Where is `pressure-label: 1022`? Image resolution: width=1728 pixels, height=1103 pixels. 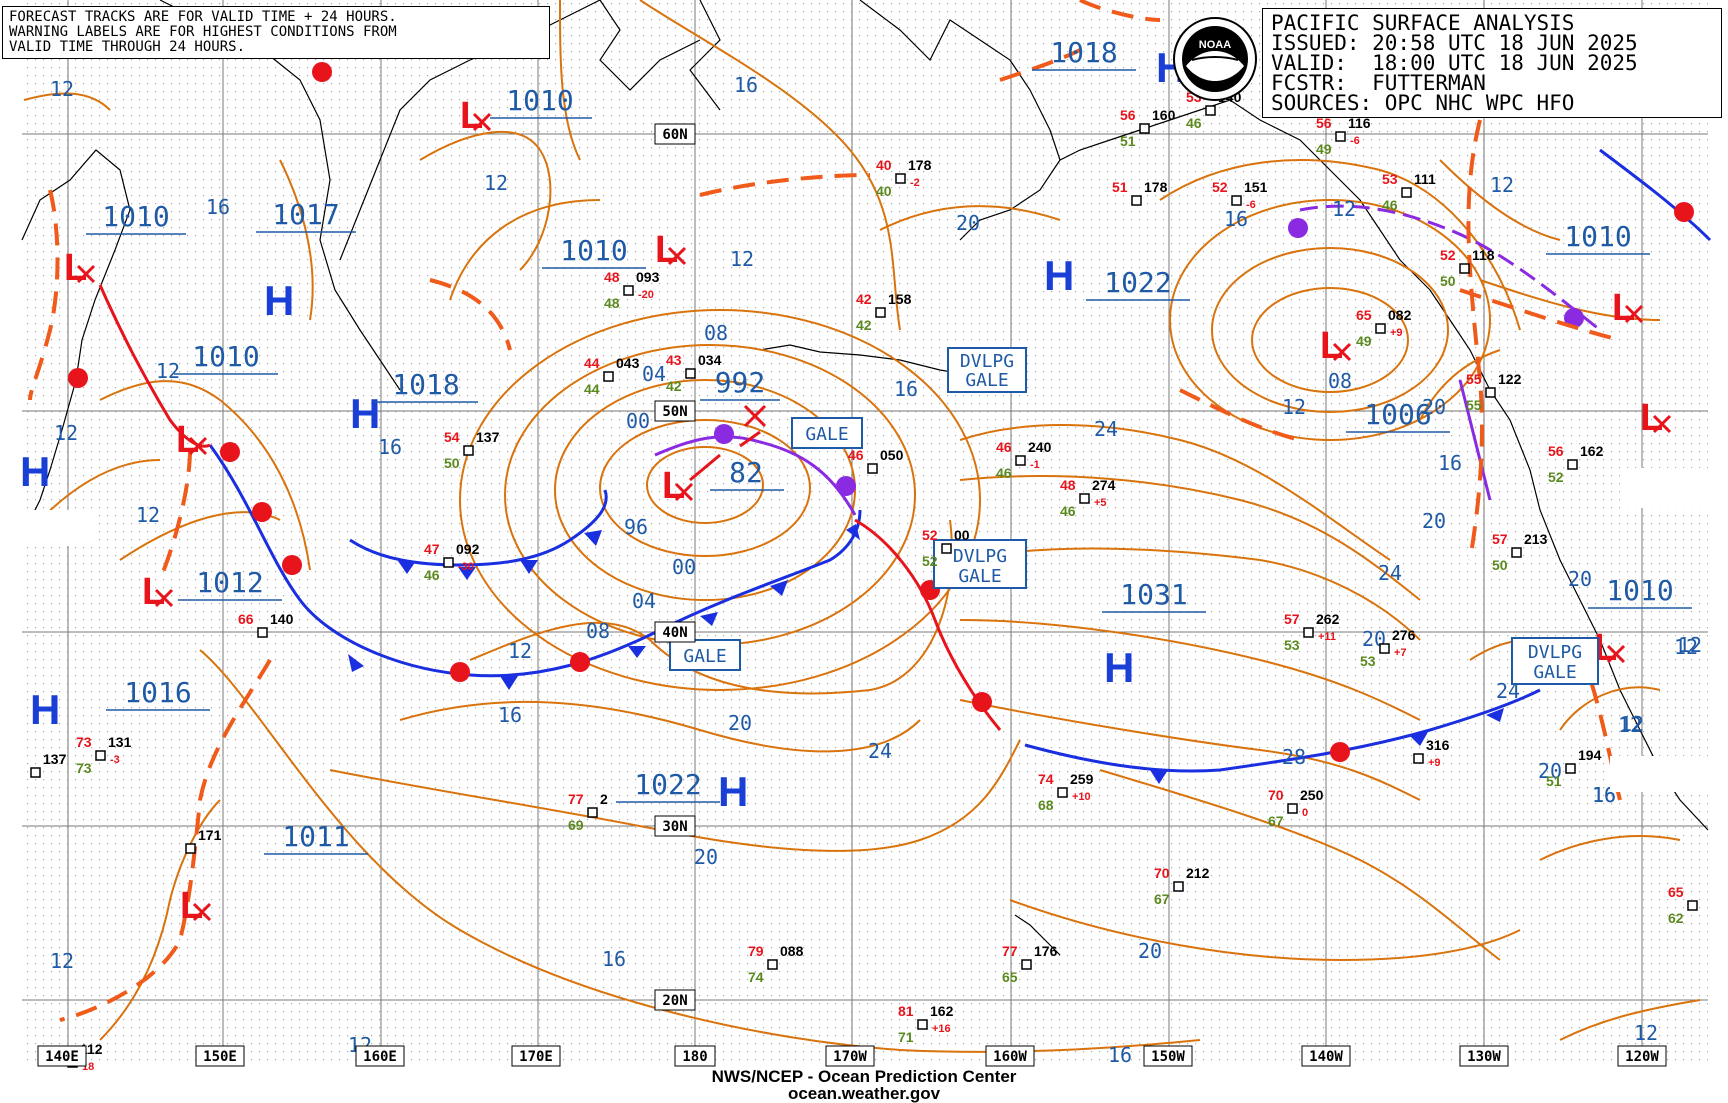 pressure-label: 1022 is located at coordinates (1137, 282).